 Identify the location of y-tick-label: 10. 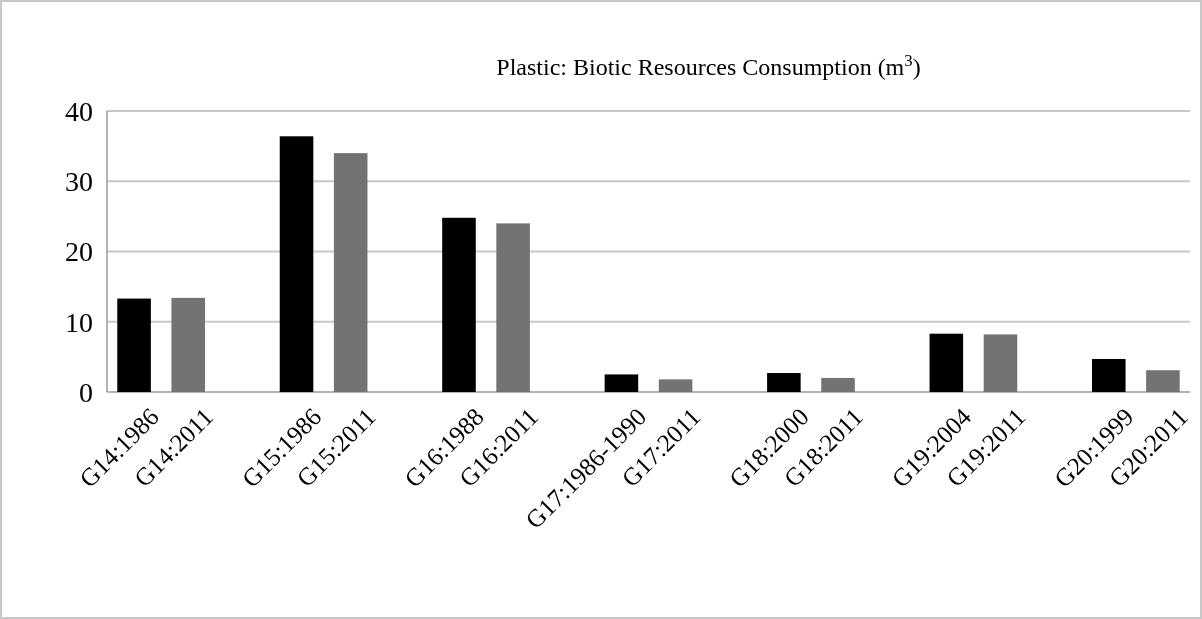
(79, 322).